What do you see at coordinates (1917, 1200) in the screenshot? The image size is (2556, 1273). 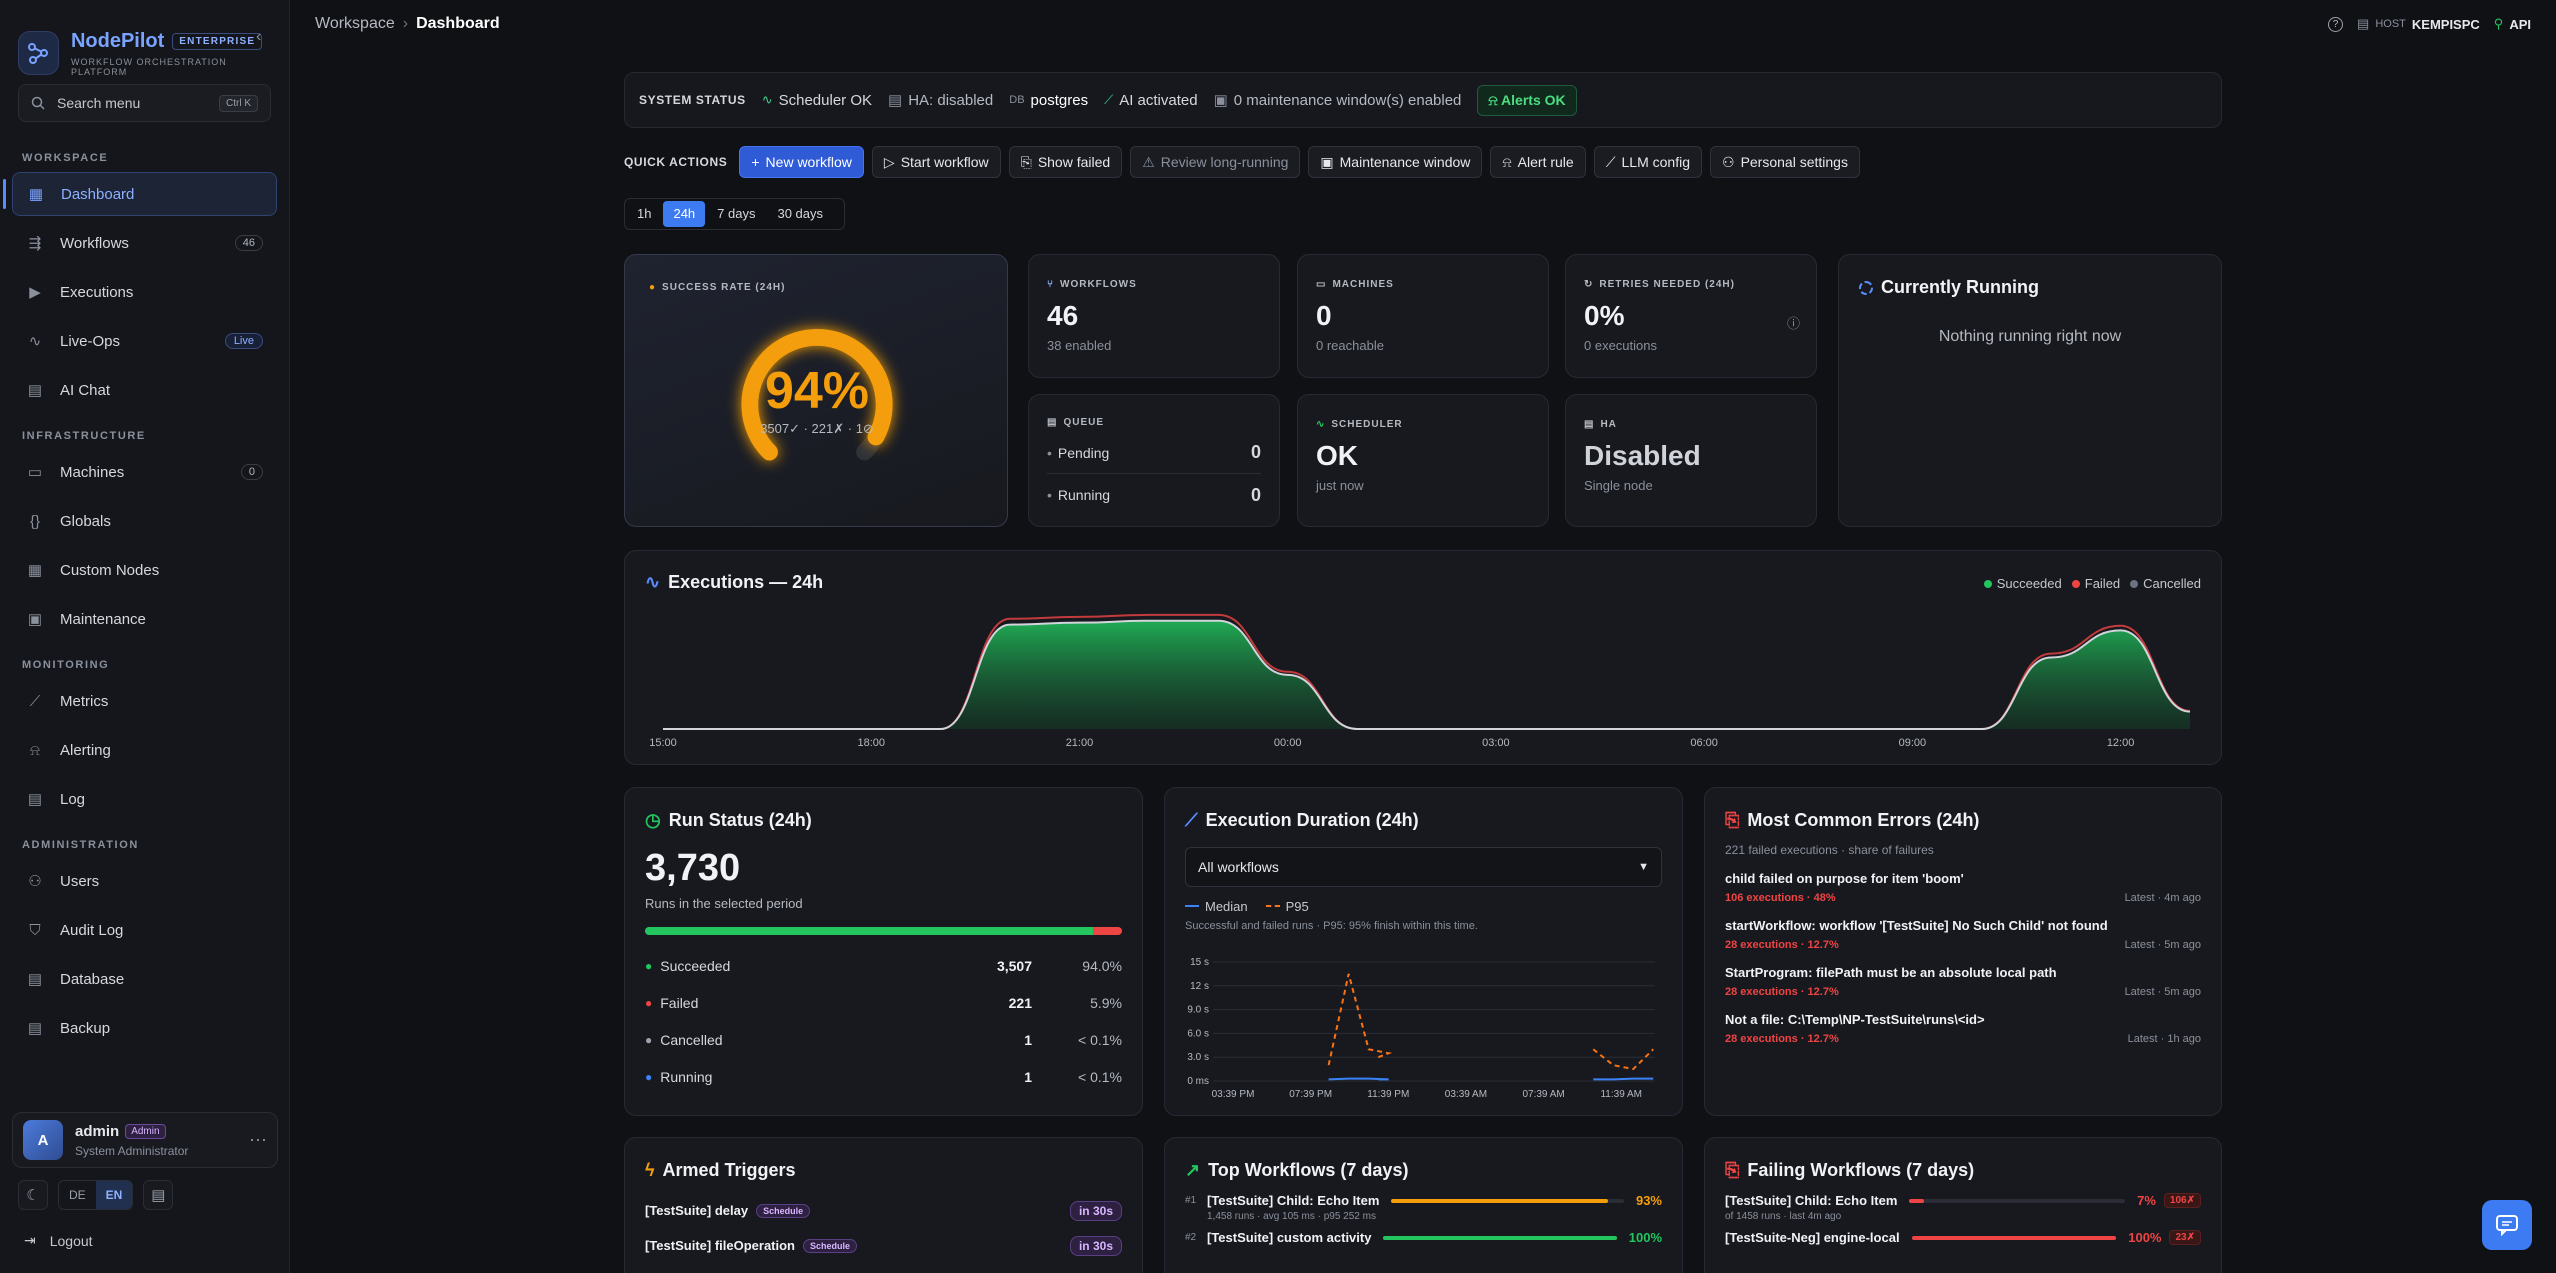 I see `failing-workflow-bar-fill` at bounding box center [1917, 1200].